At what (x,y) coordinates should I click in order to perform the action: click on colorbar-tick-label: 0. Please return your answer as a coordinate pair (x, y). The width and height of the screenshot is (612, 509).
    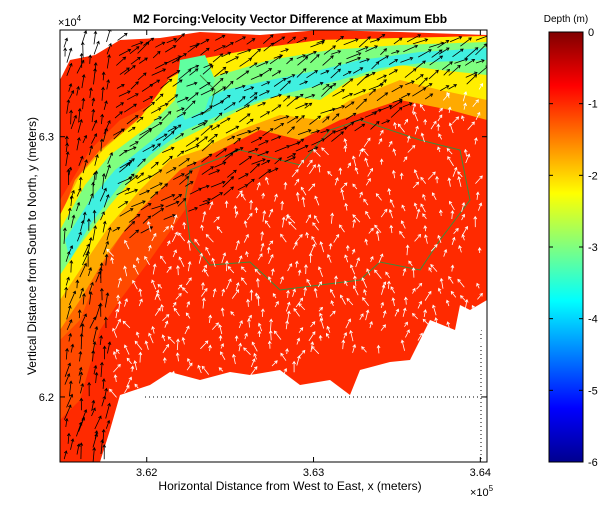
    Looking at the image, I should click on (591, 33).